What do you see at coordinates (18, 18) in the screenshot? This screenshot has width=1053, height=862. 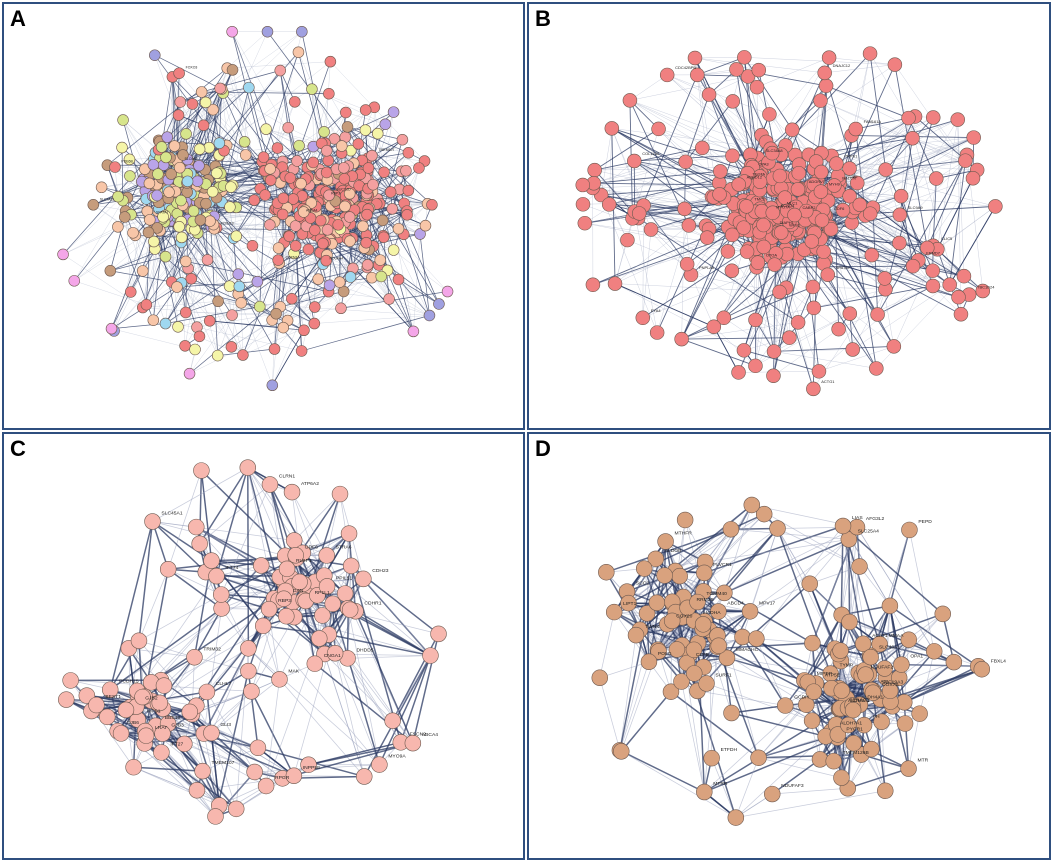 I see `panel-letter: A` at bounding box center [18, 18].